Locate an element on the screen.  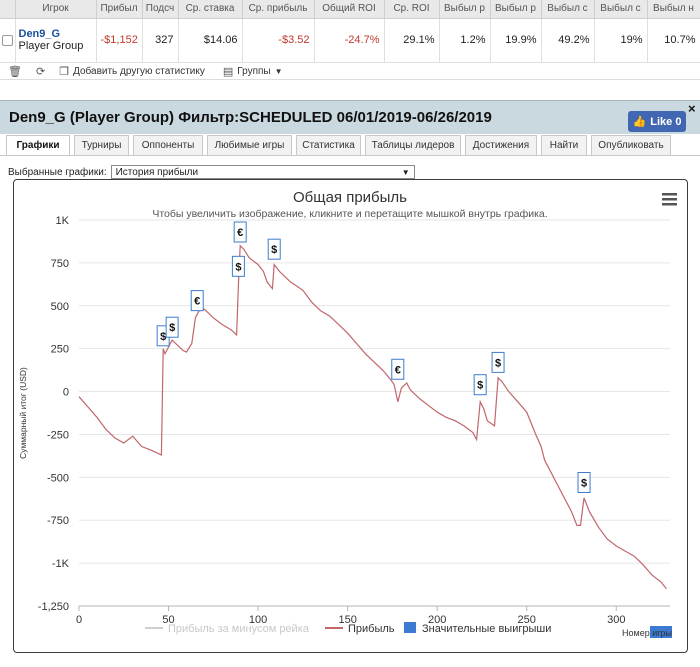
player-name-link: Den9_G is located at coordinates (39, 34).